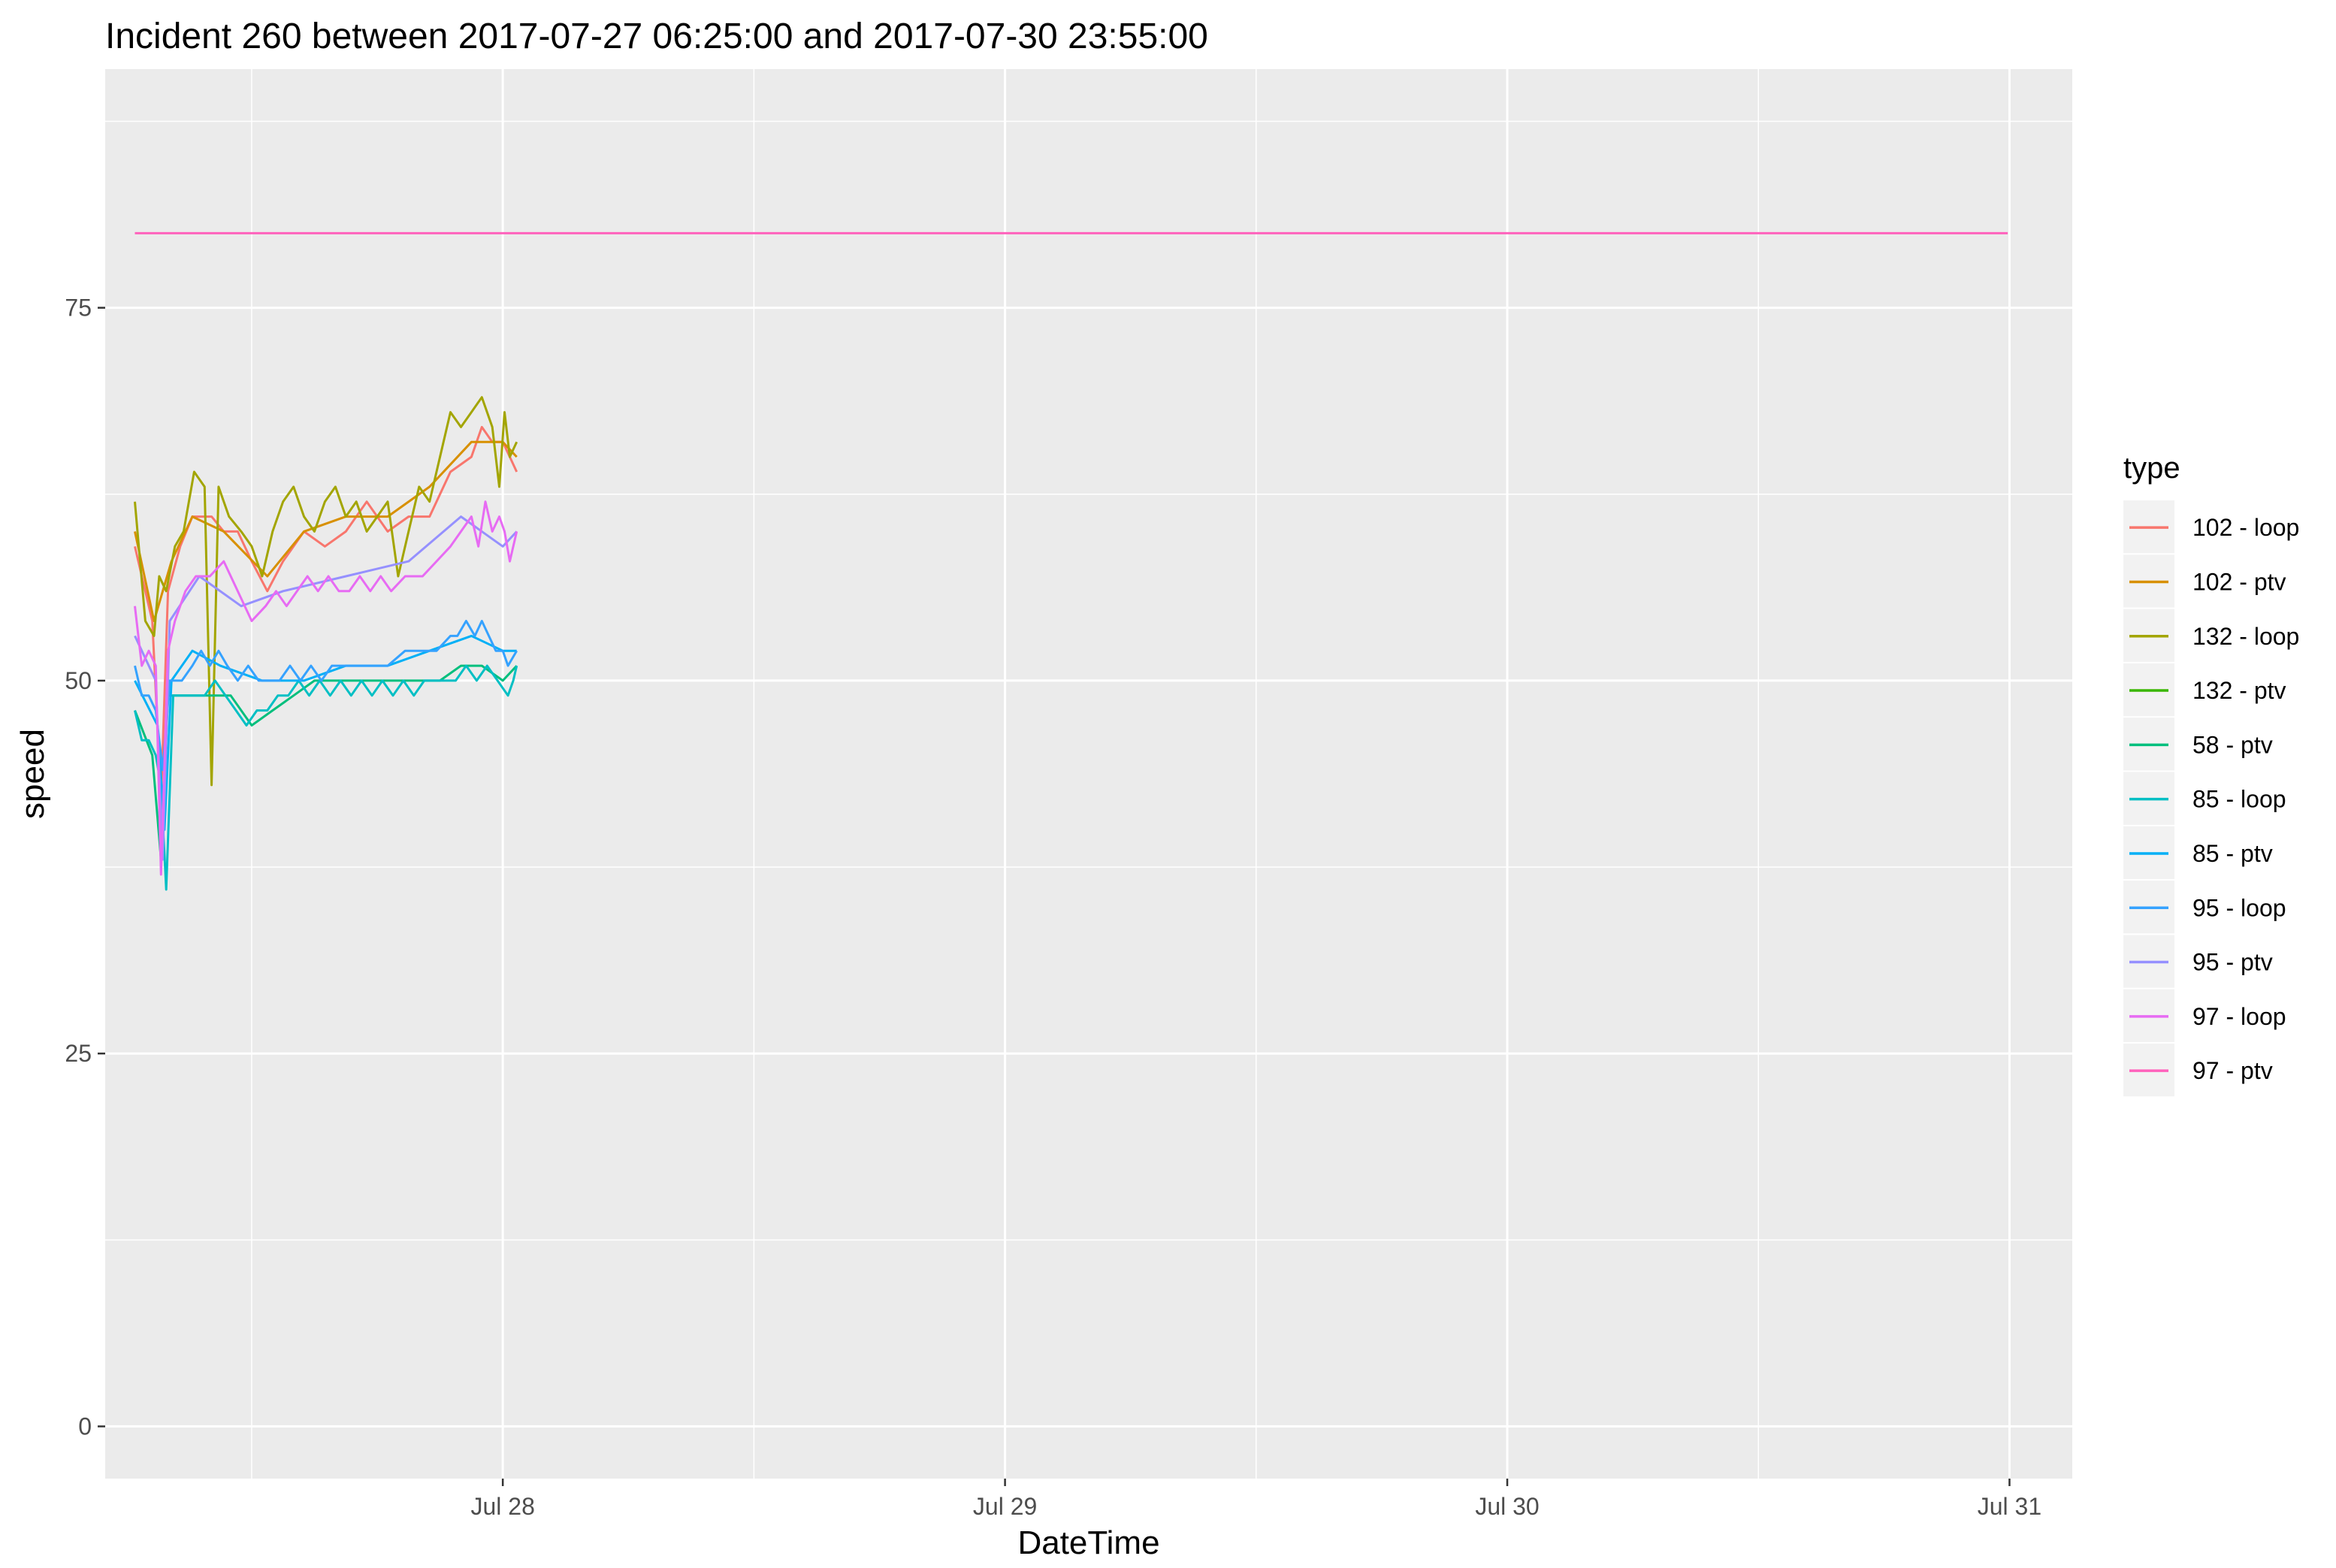  Describe the element at coordinates (2151, 468) in the screenshot. I see `legend-title: type` at that location.